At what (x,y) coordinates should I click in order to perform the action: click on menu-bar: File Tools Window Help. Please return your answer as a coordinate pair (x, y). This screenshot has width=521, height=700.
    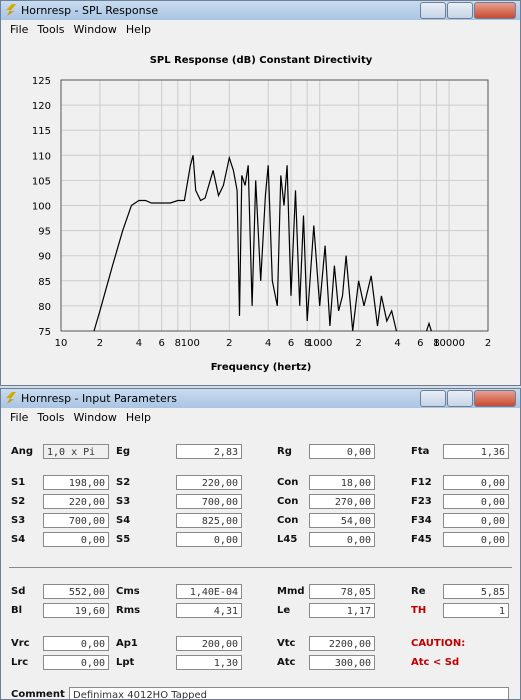
    Looking at the image, I should click on (260, 30).